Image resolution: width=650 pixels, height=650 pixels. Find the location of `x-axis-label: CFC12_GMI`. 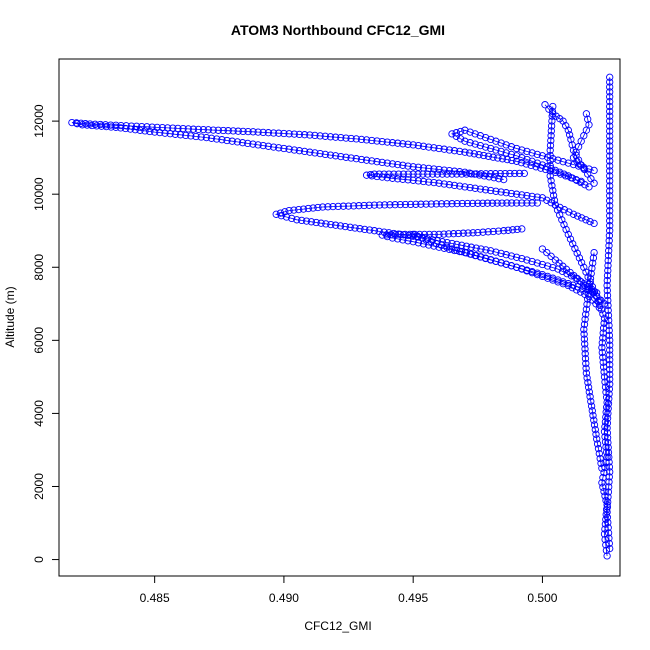

x-axis-label: CFC12_GMI is located at coordinates (337, 626).